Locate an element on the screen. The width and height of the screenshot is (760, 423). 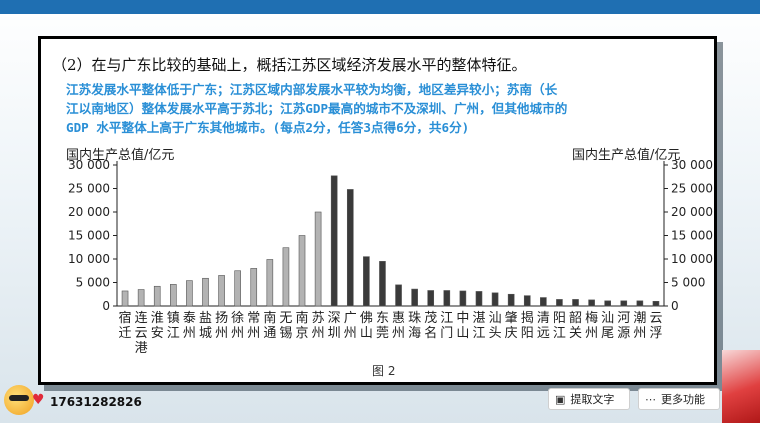
x-tick-label: 镇 is located at coordinates (173, 318).